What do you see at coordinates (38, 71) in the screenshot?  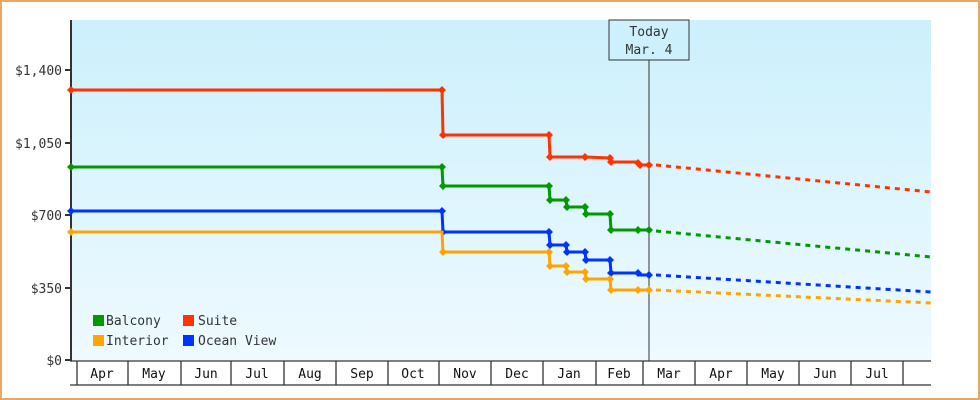 I see `y-tick-label: $1,400` at bounding box center [38, 71].